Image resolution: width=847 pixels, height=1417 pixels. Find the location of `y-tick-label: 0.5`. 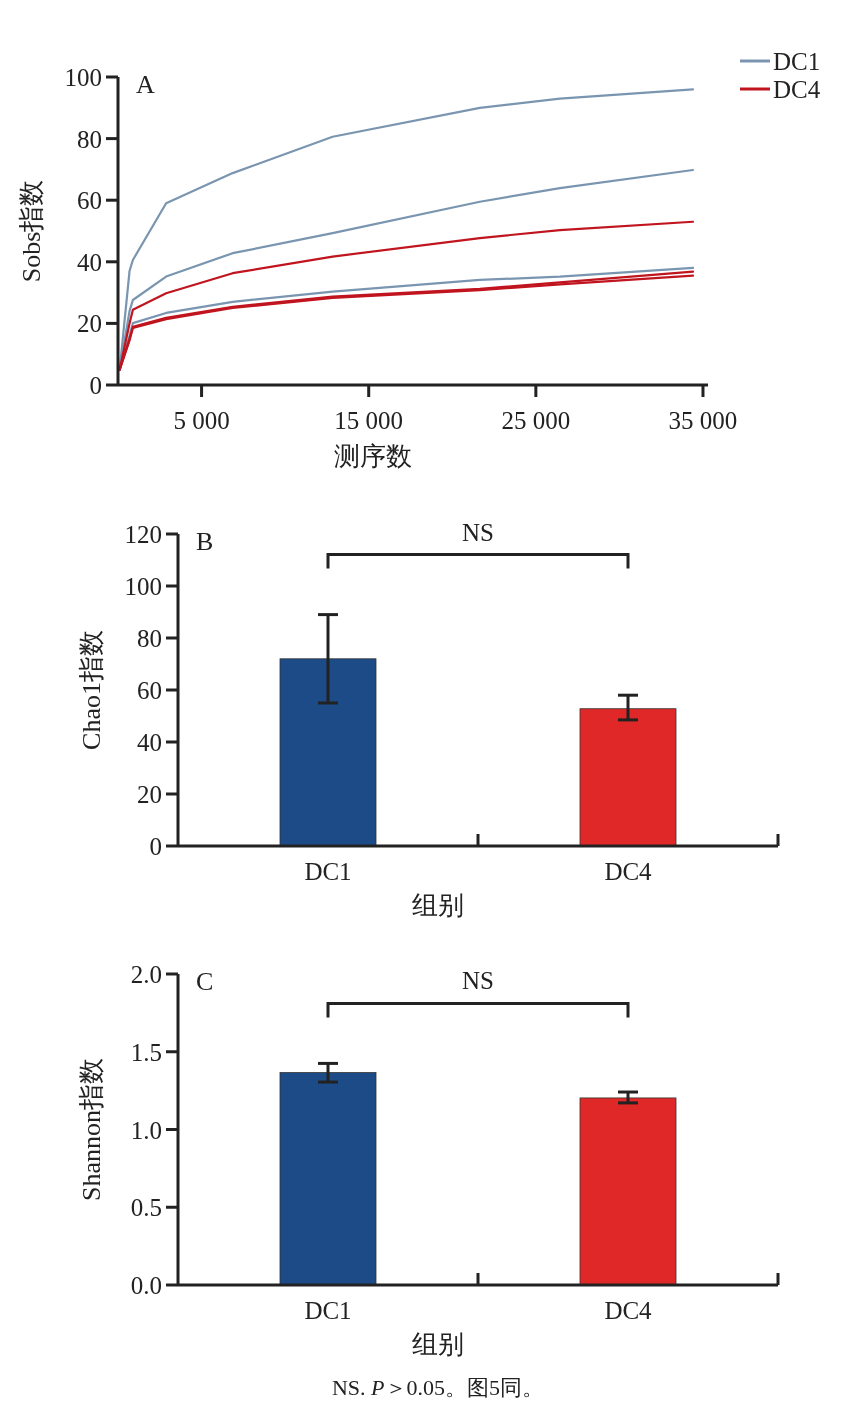

y-tick-label: 0.5 is located at coordinates (146, 1208).